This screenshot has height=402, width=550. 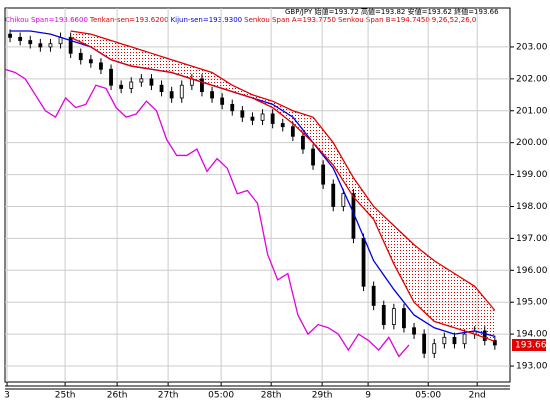 I want to click on y-tick-label: 200.00, so click(x=532, y=143).